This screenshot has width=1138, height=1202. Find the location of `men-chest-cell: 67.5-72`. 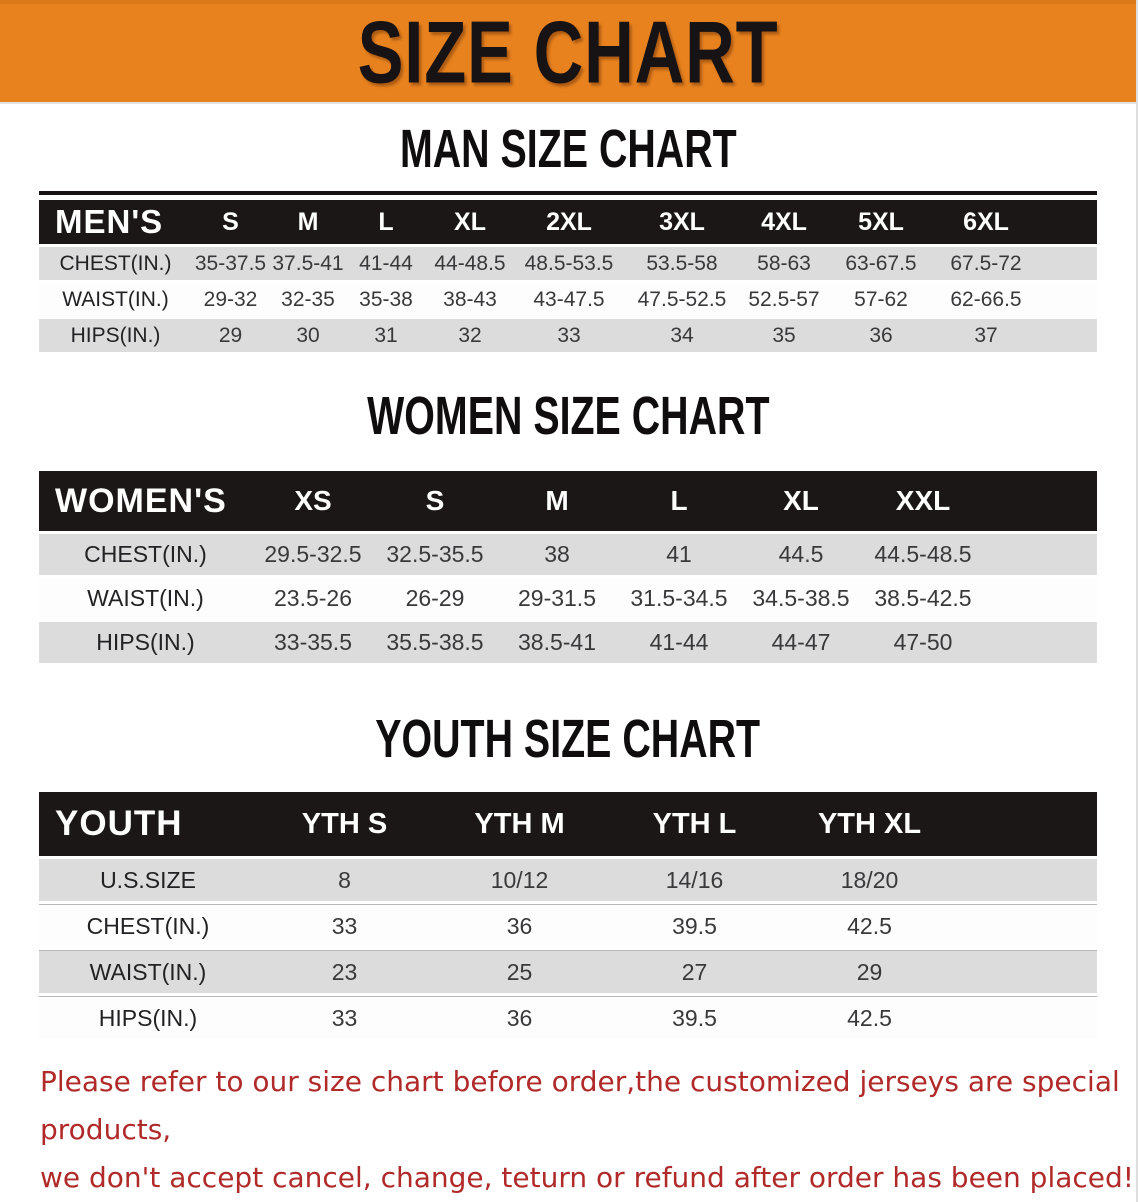

men-chest-cell: 67.5-72 is located at coordinates (986, 263).